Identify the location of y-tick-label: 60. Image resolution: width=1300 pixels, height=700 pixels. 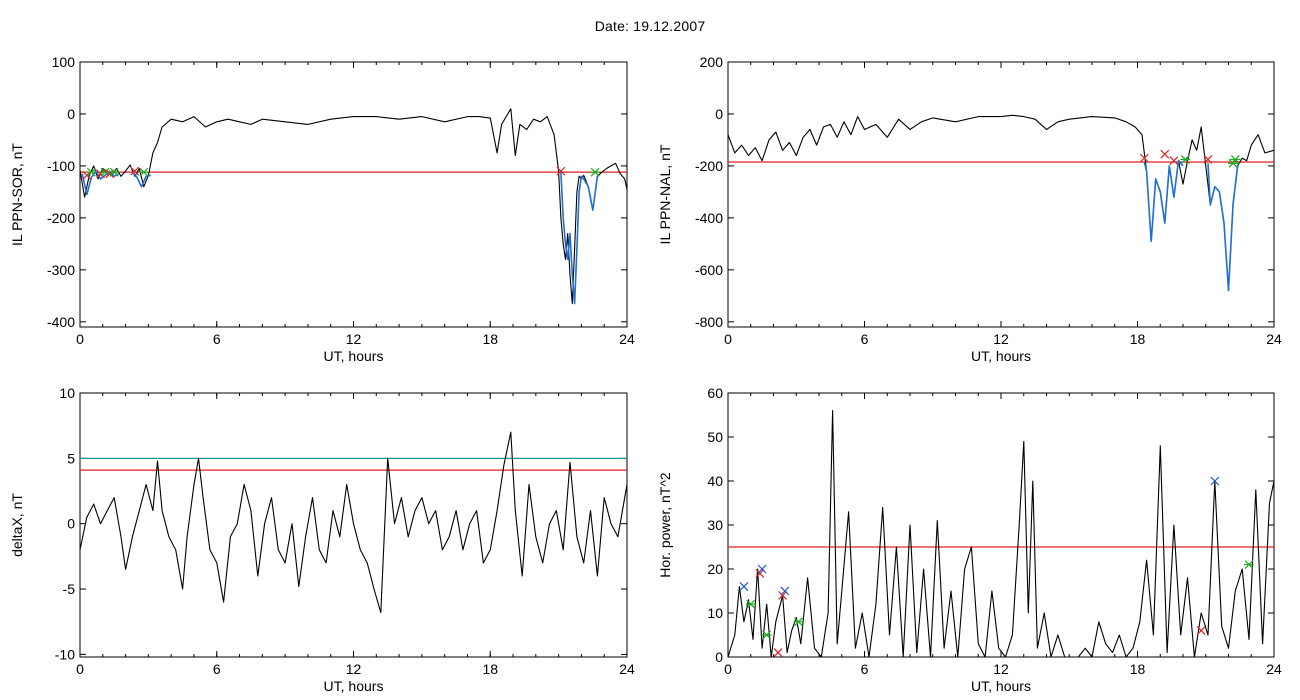
(715, 393).